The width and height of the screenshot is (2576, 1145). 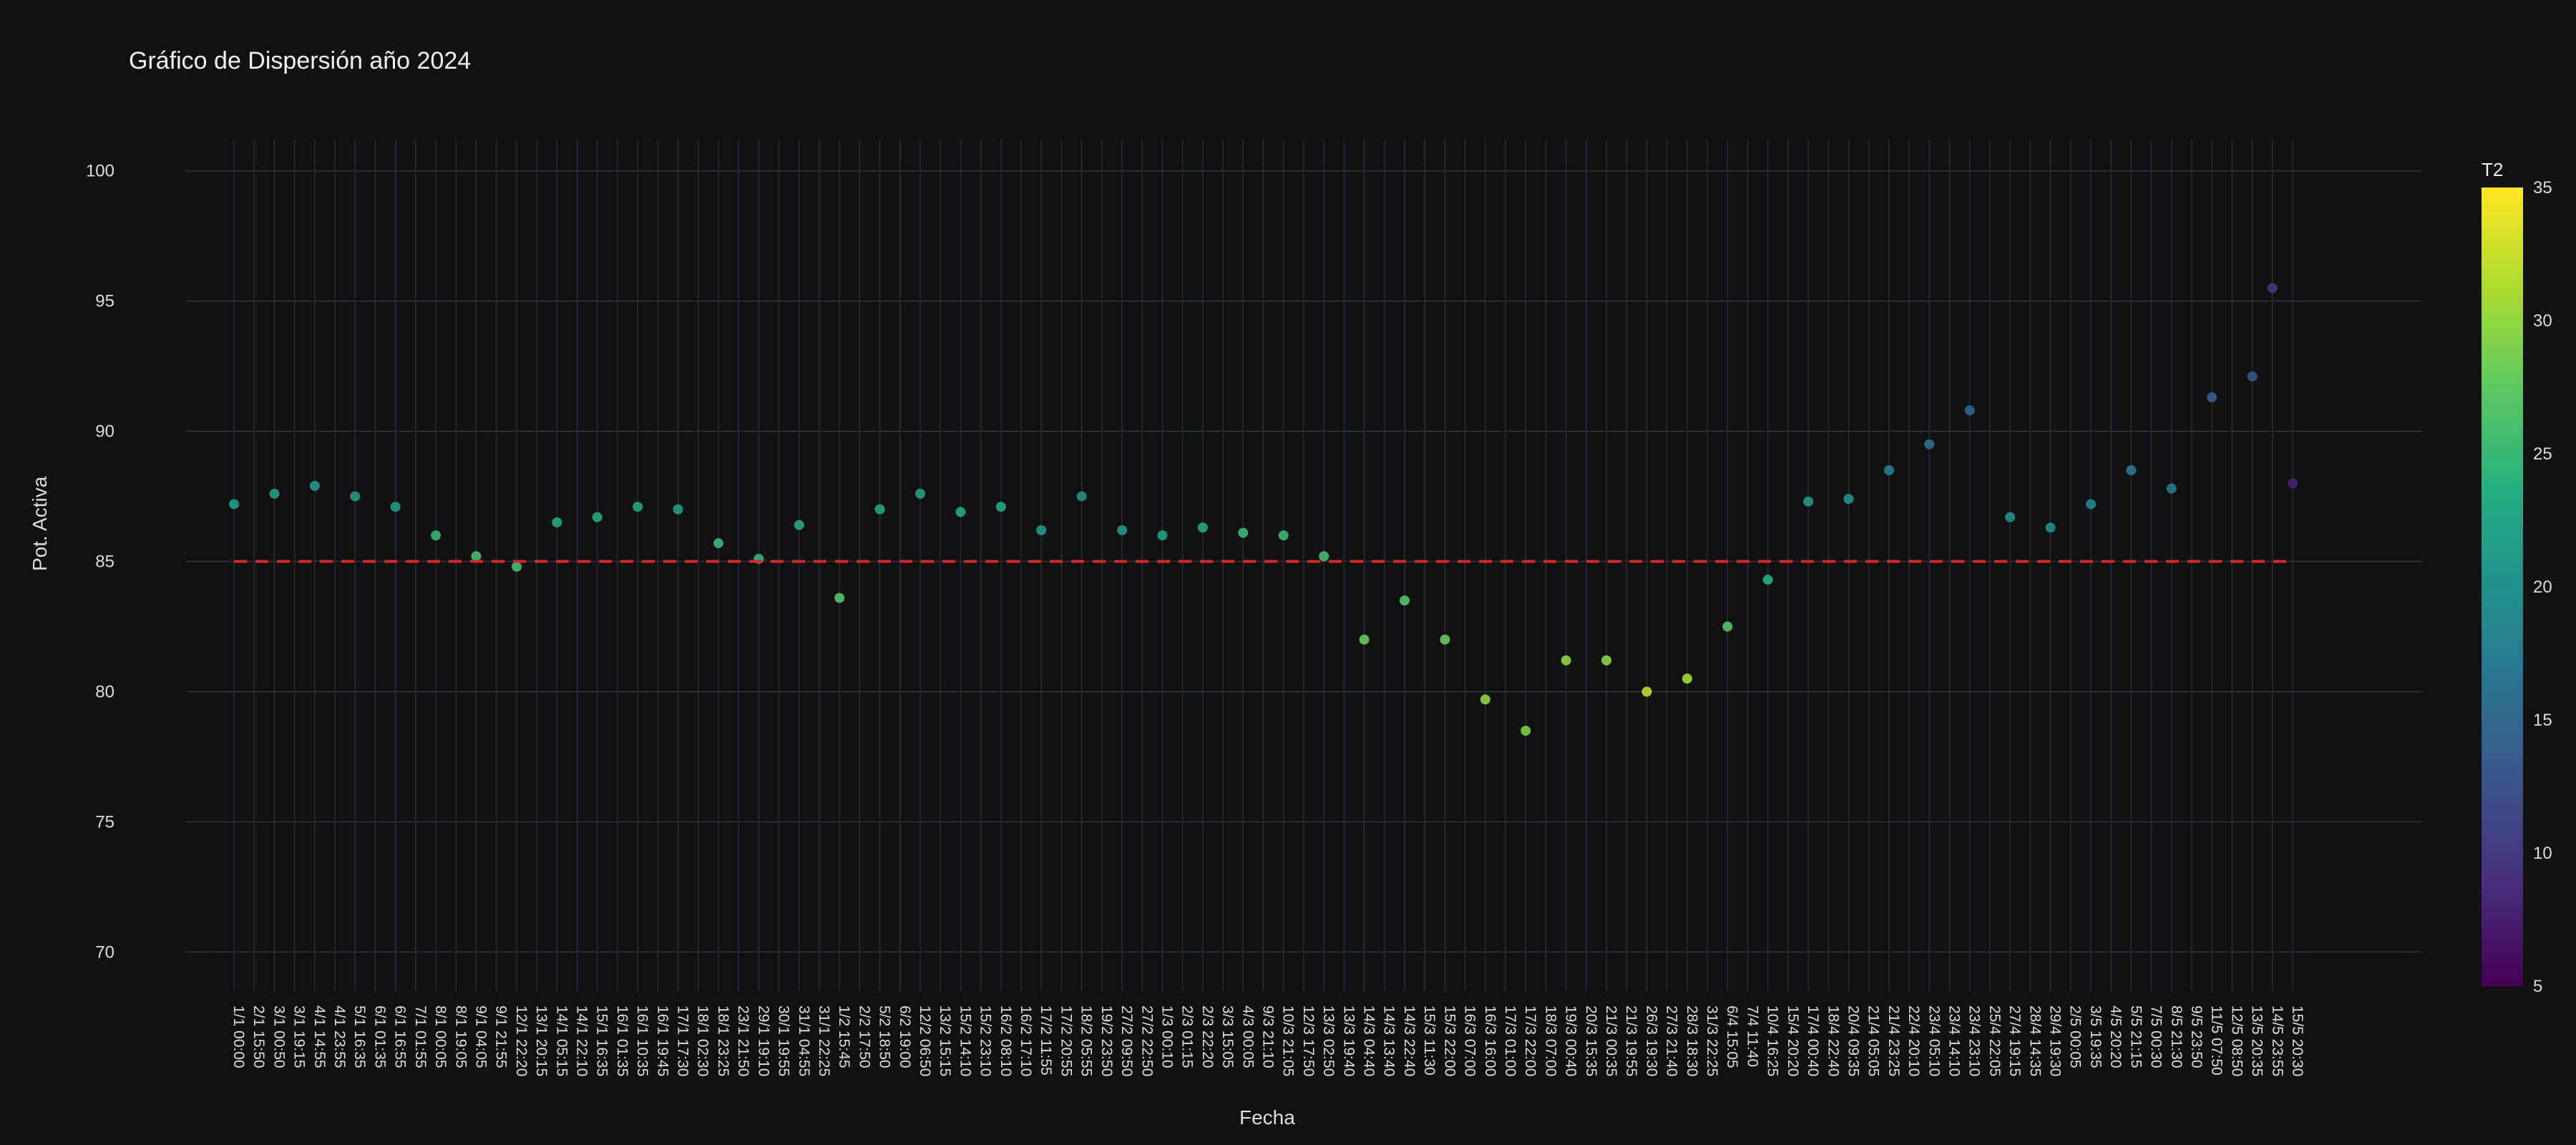 What do you see at coordinates (1692, 1040) in the screenshot?
I see `x-tick-label: 28/3 18:30` at bounding box center [1692, 1040].